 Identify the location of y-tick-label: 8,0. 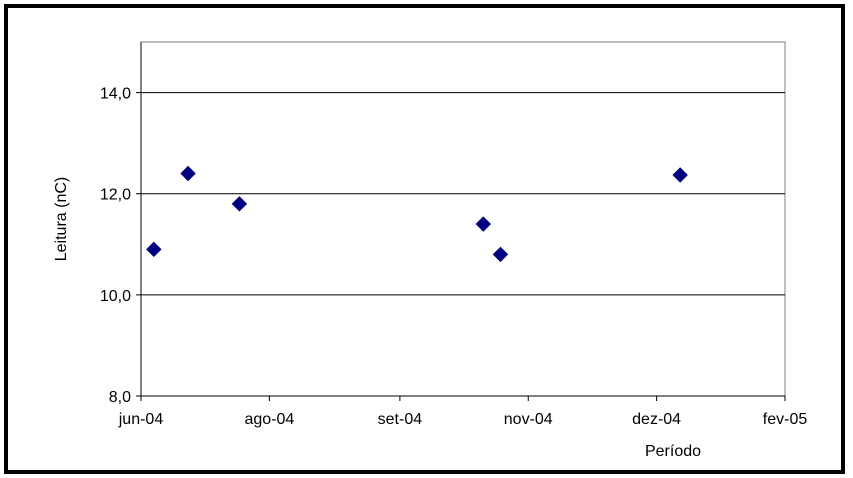
(120, 397).